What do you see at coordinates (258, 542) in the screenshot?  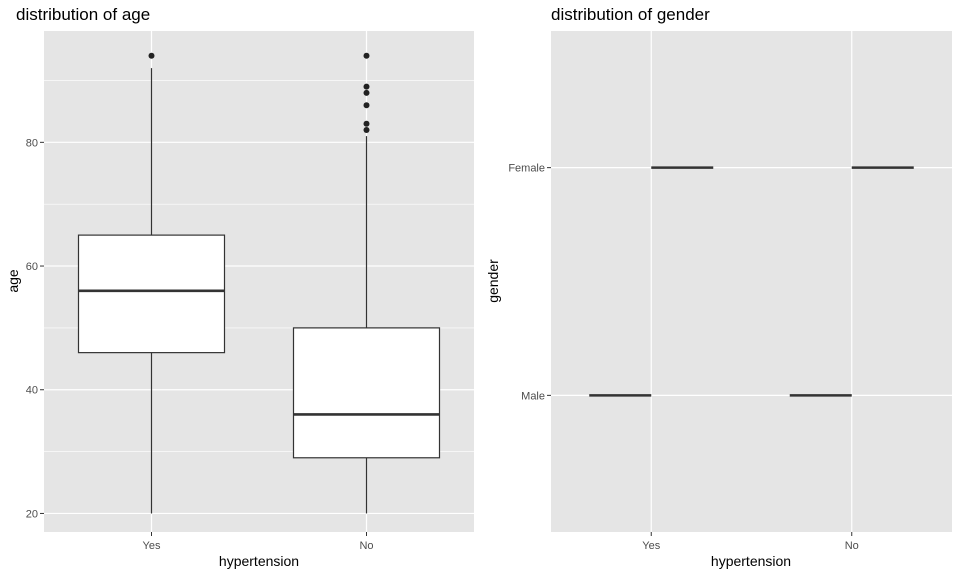 I see `age-x-axis: Yes No` at bounding box center [258, 542].